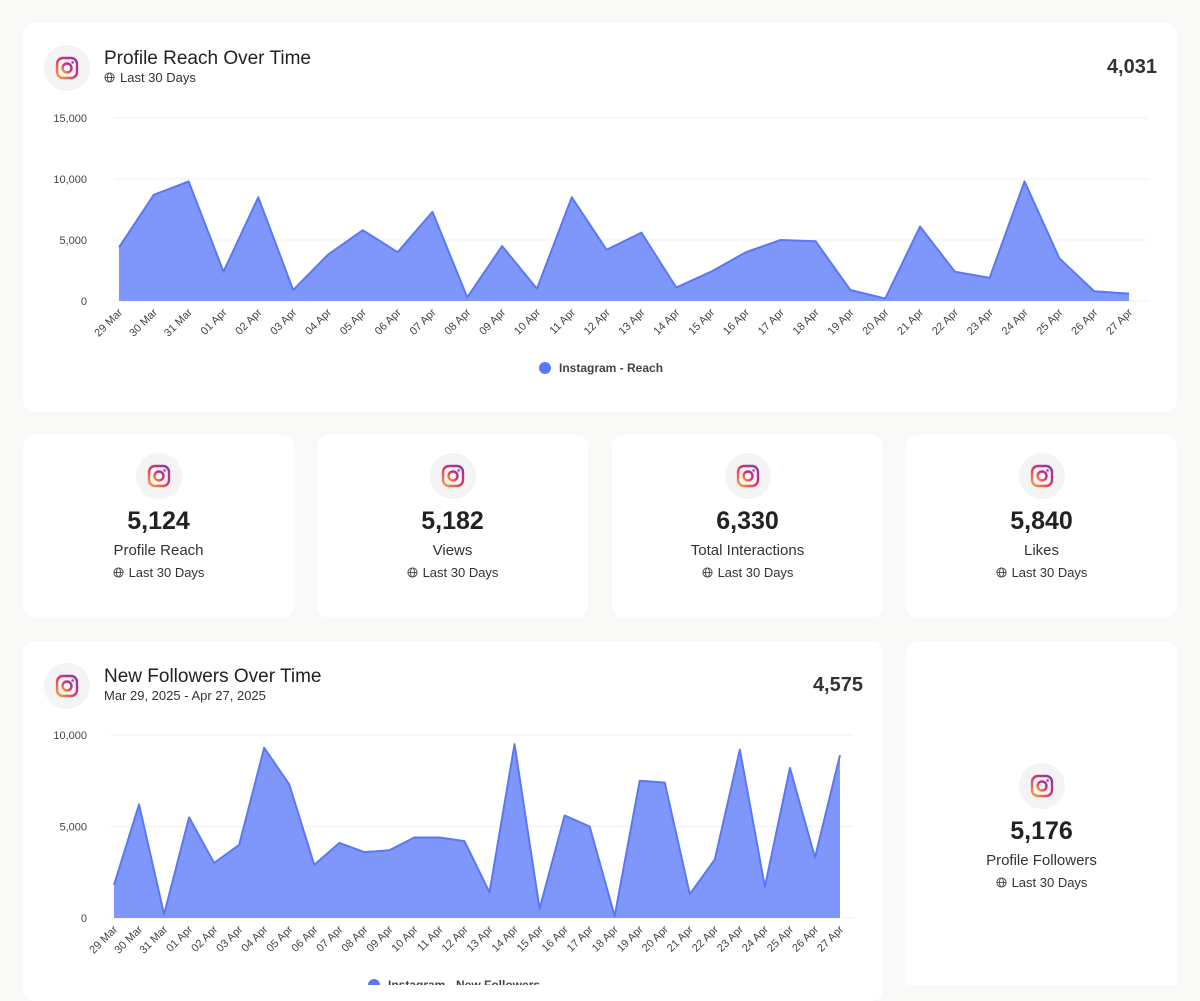  I want to click on x-tick-label: 06 Apr, so click(388, 321).